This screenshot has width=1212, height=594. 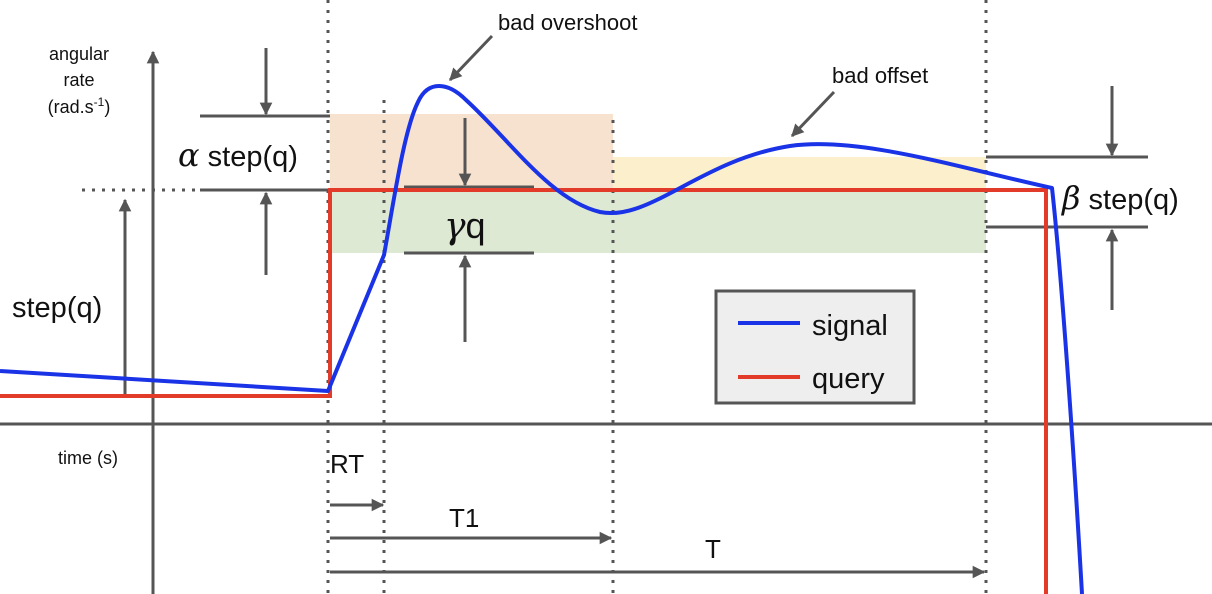 What do you see at coordinates (465, 226) in the screenshot?
I see `gamma-label: γq` at bounding box center [465, 226].